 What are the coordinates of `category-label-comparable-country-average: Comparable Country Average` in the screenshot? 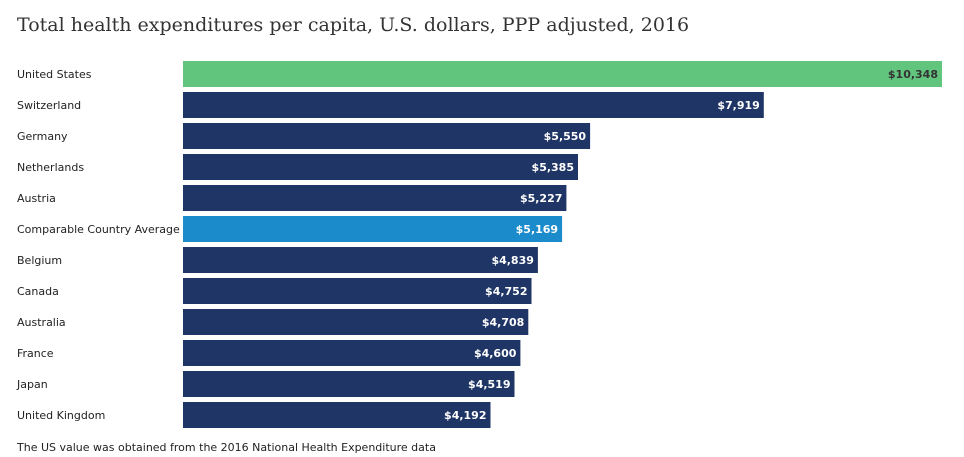 It's located at (98, 229).